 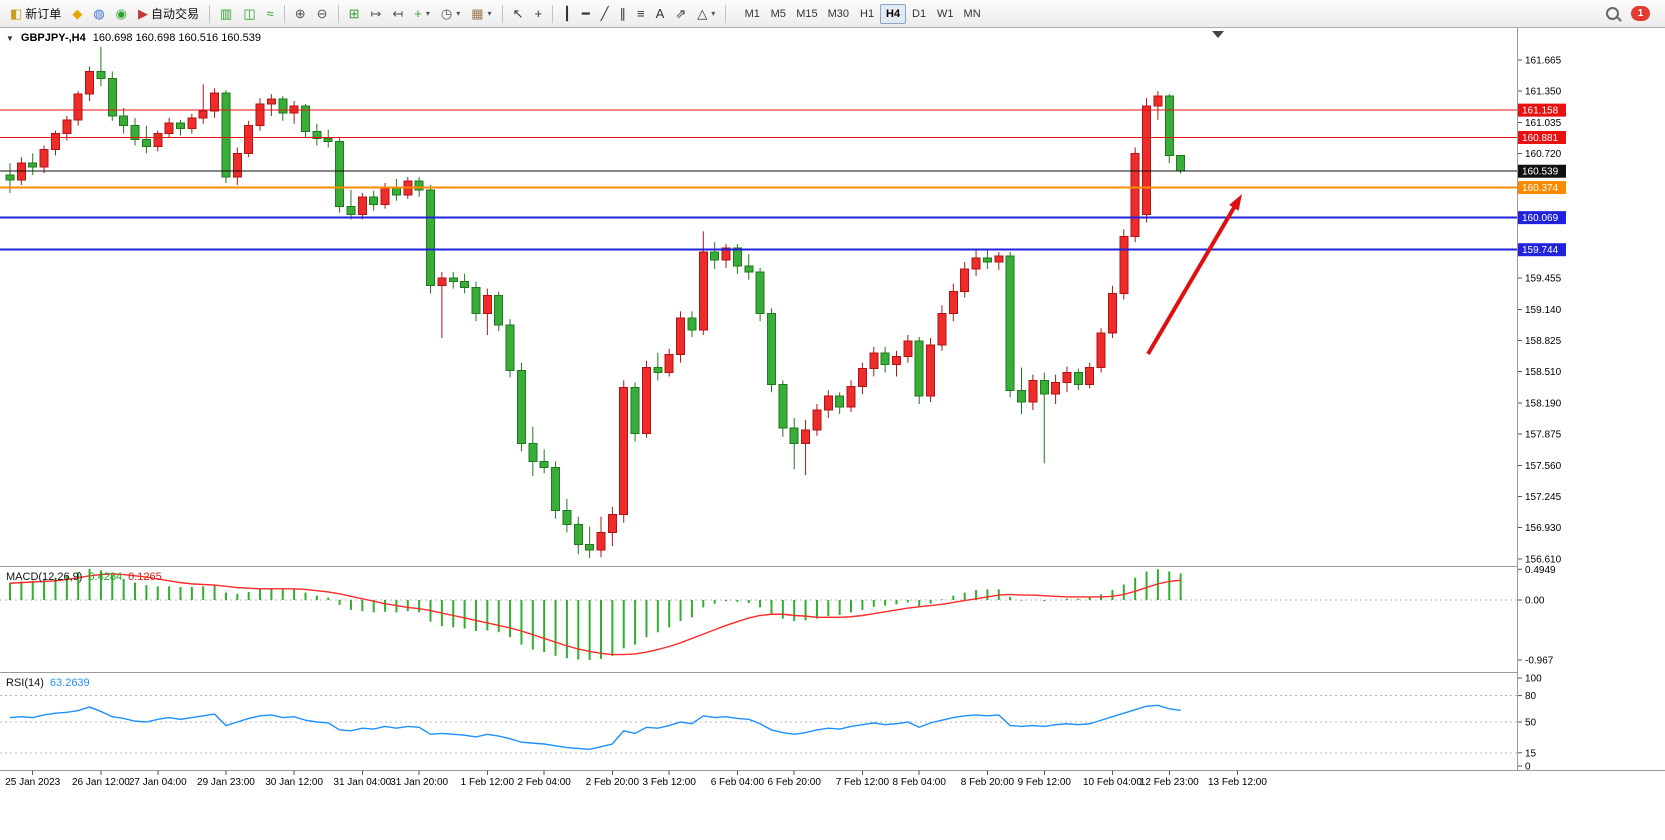 I want to click on svg-text: 31 Jan 04:00, so click(x=362, y=782).